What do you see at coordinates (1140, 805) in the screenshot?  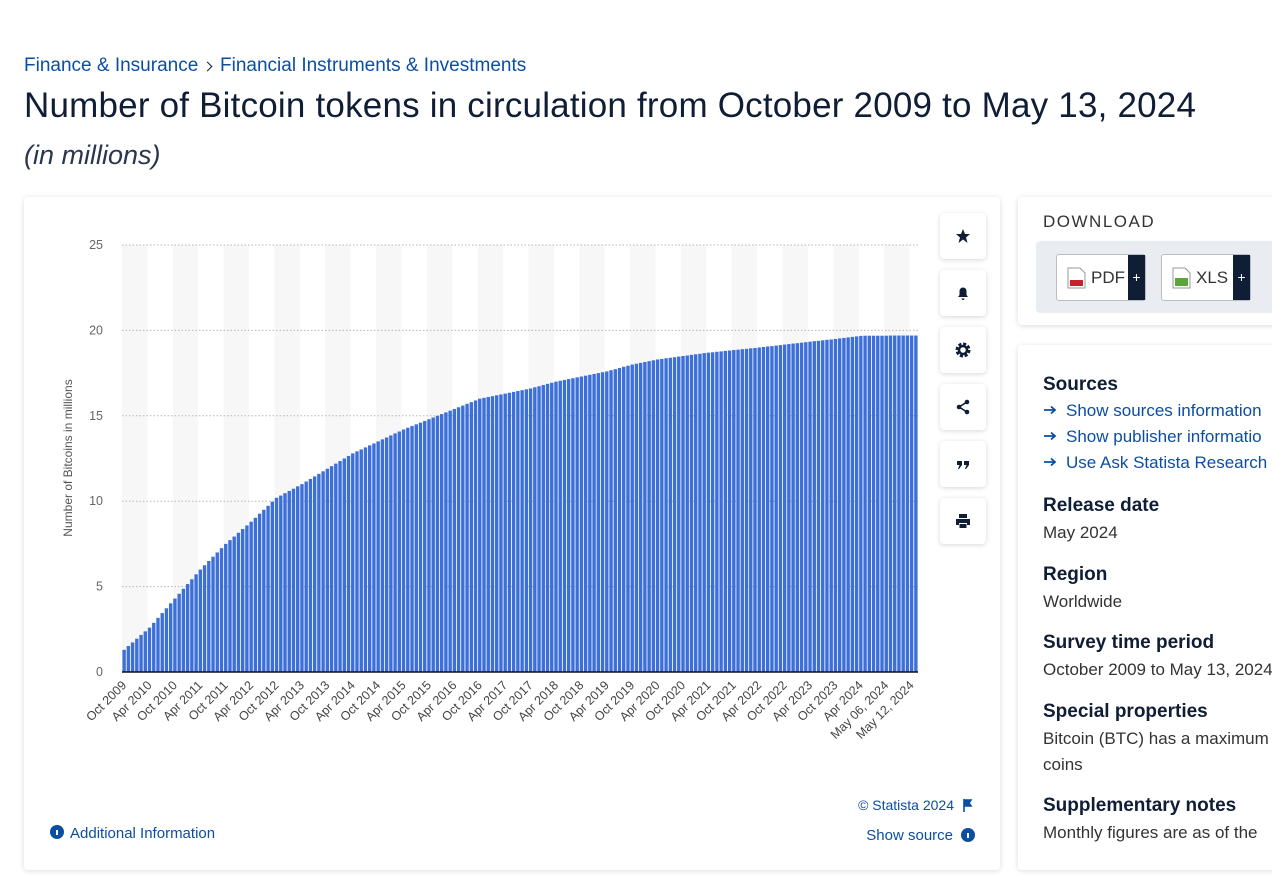 I see `detail-heading: Supplementary notes` at bounding box center [1140, 805].